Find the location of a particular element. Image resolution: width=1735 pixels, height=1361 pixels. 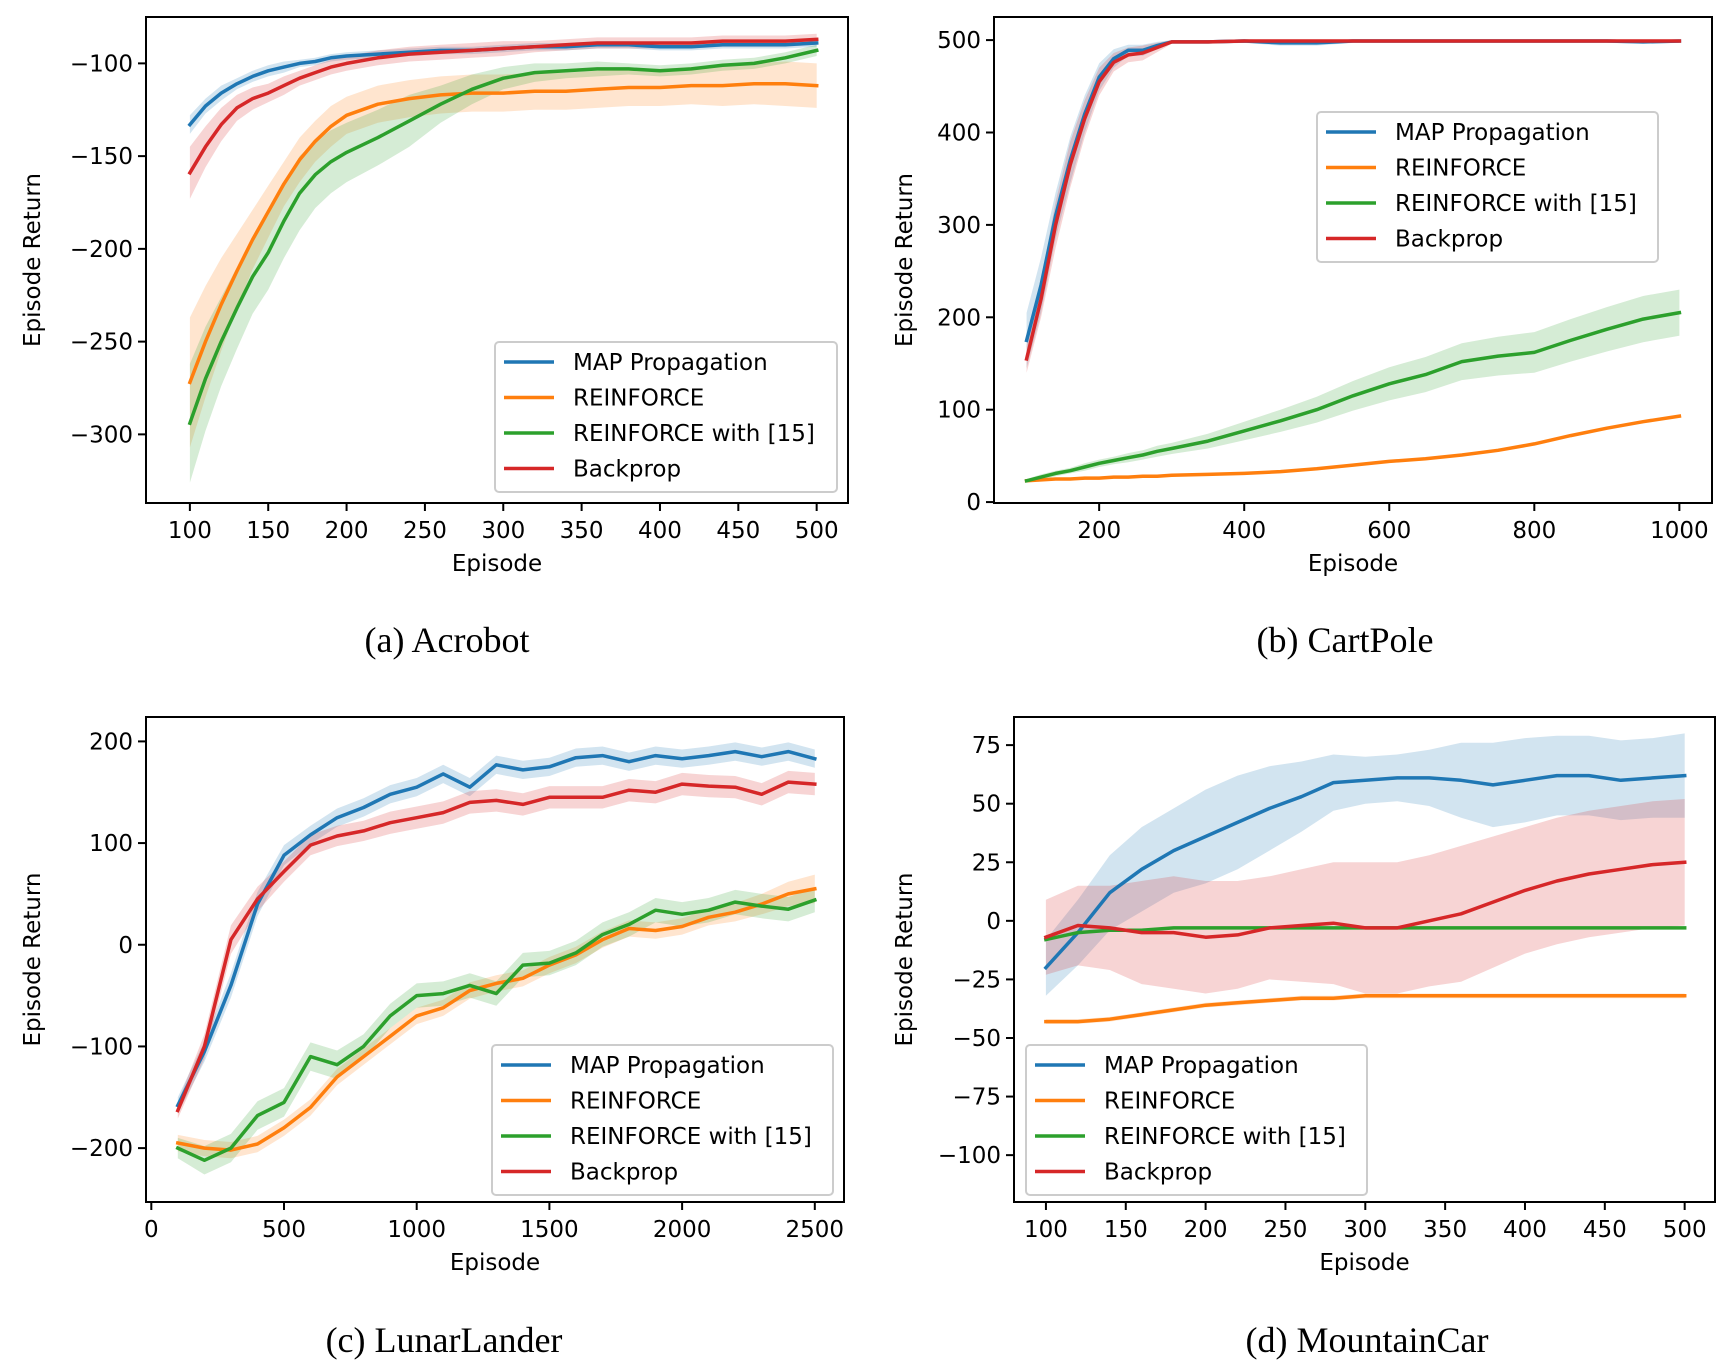

y-tick-label: 500 is located at coordinates (959, 41).